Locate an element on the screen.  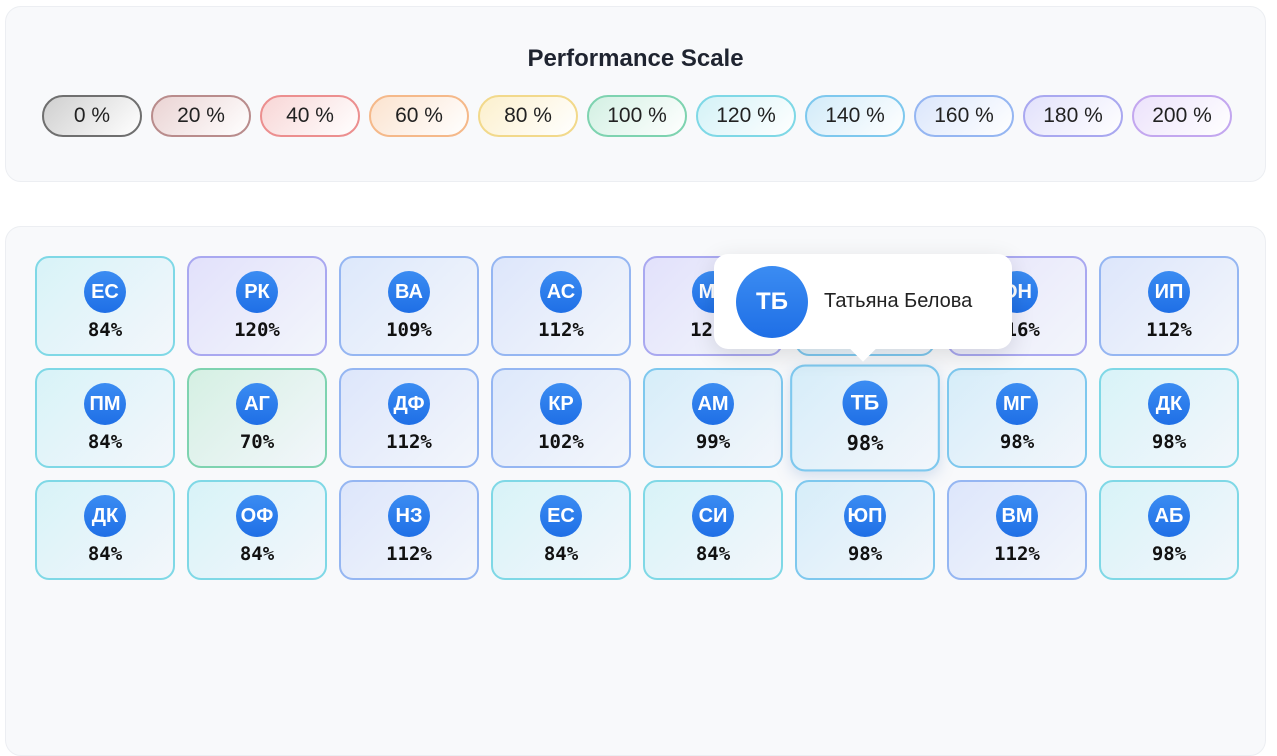
employee-tile: ПМ 84% is located at coordinates (105, 418).